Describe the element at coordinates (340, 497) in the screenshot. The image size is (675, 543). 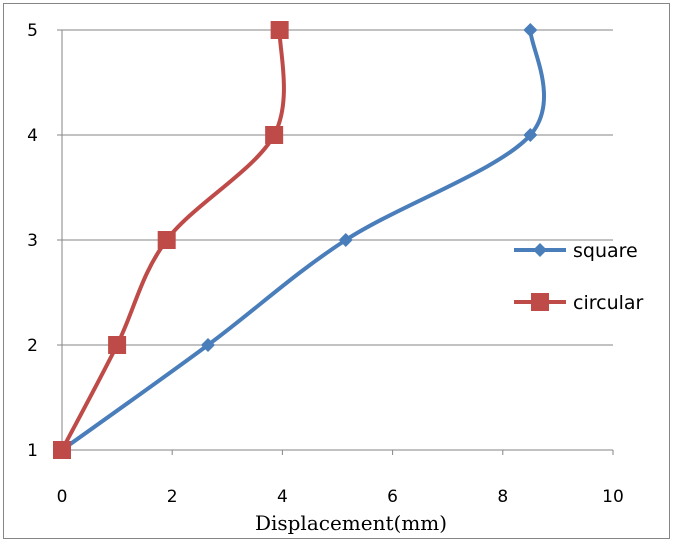
I see `x-tick-labels: 0 2 4 6 8 10` at that location.